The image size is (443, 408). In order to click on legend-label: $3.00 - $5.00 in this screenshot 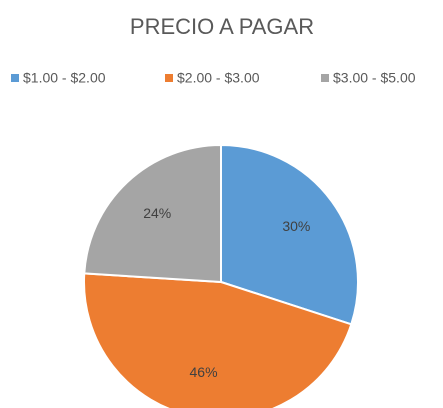, I will do `click(374, 78)`.